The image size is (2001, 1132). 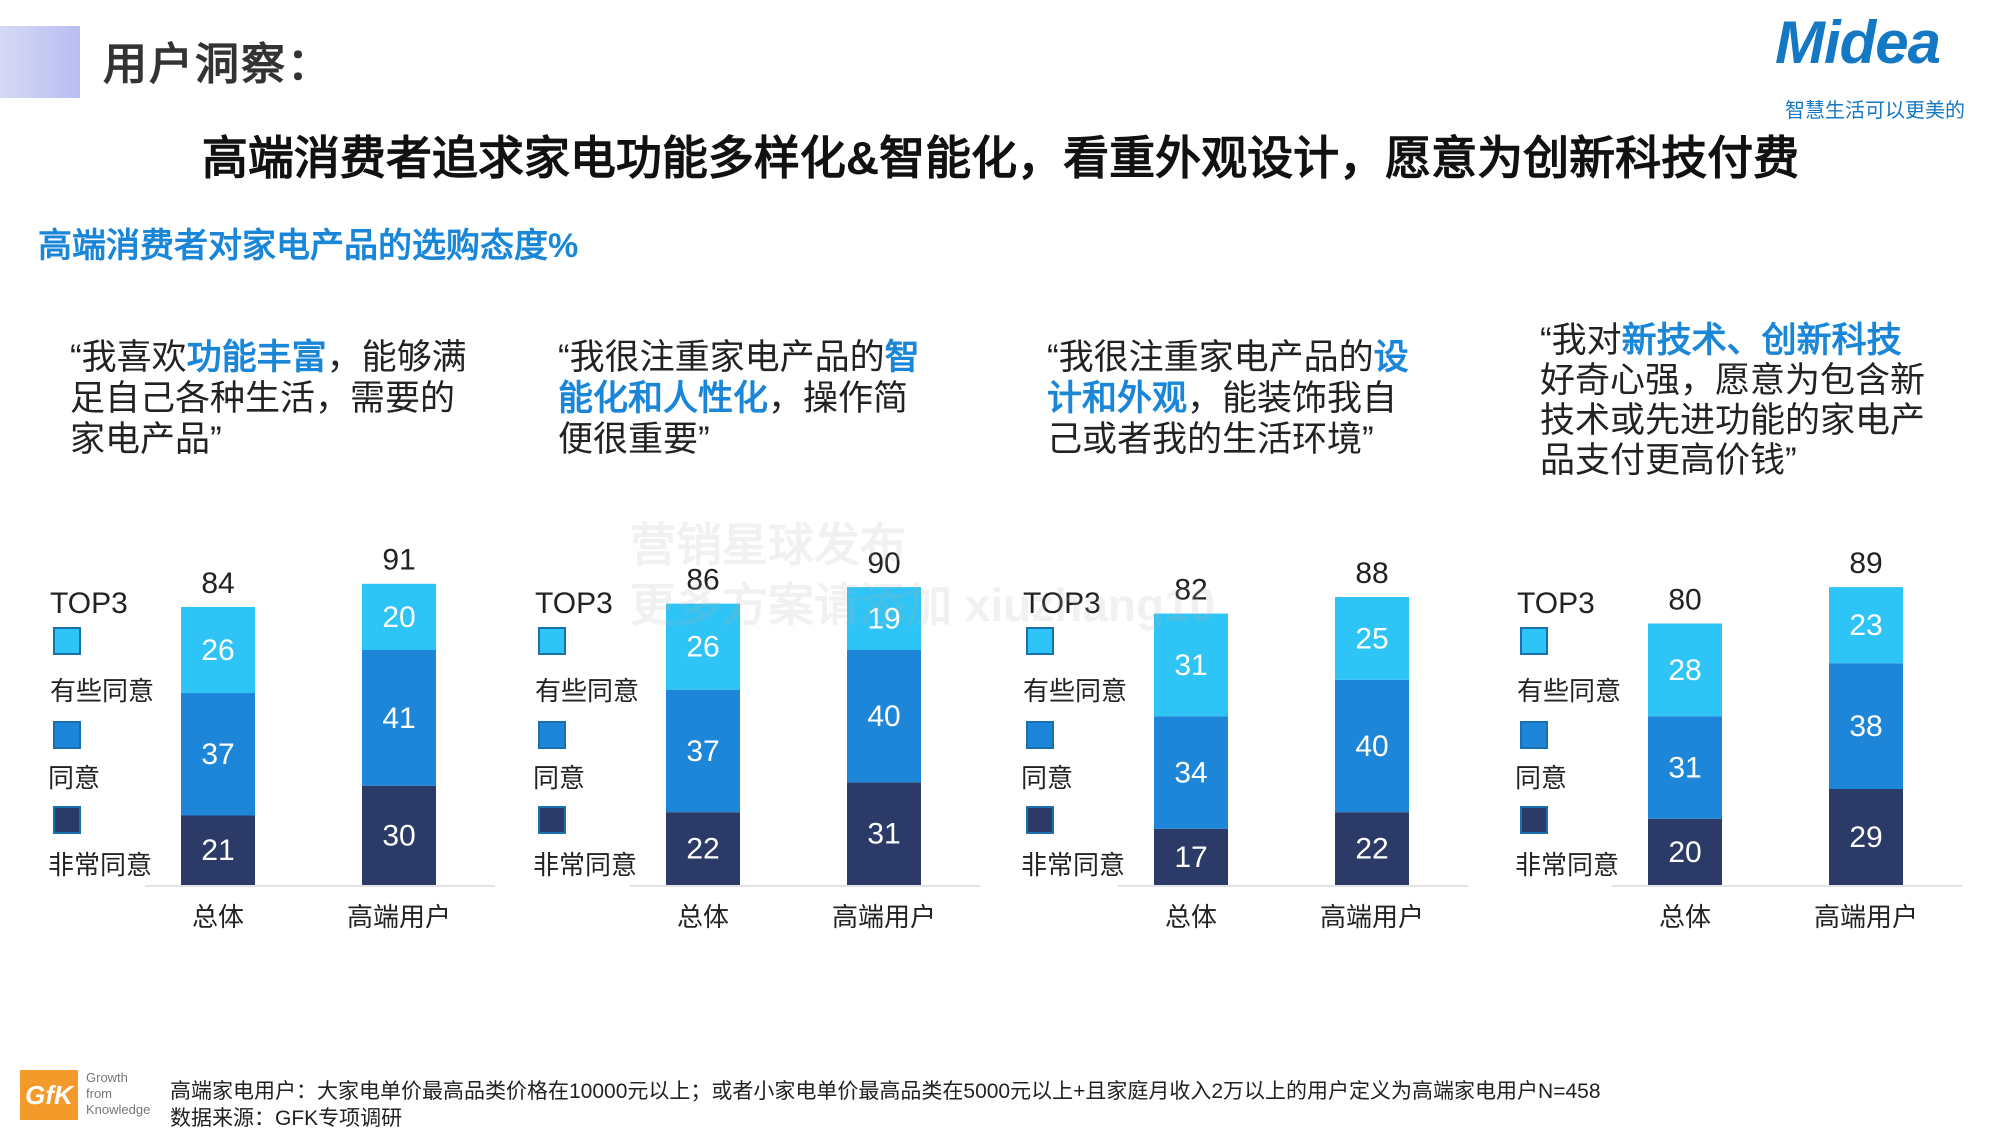 What do you see at coordinates (1210, 357) in the screenshot?
I see `quote-3-pre: “我很注重家电产品的` at bounding box center [1210, 357].